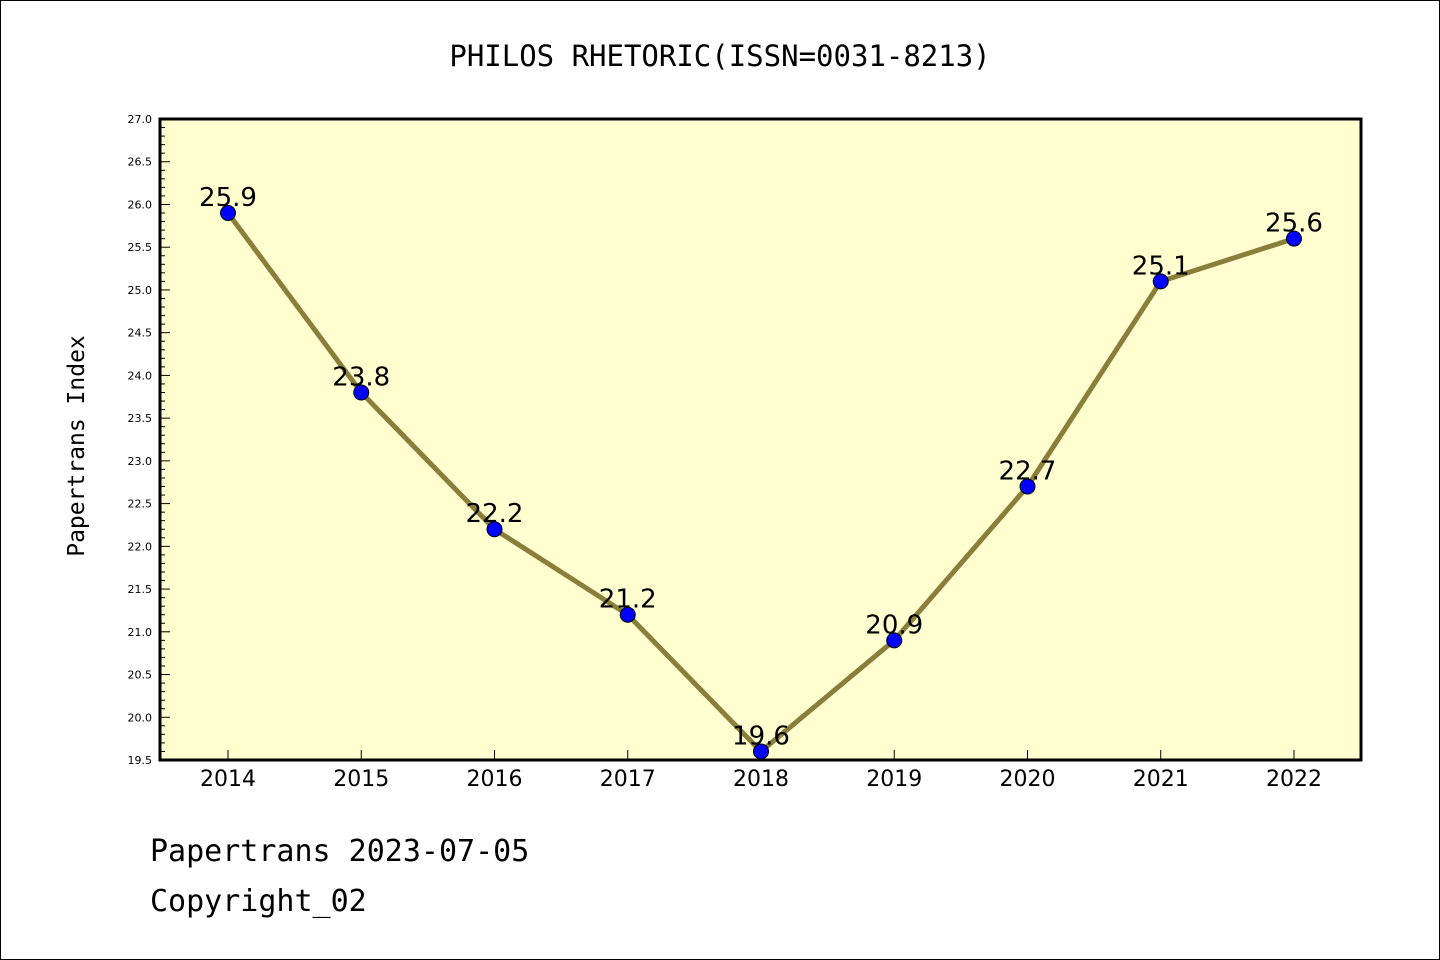 The width and height of the screenshot is (1440, 960). What do you see at coordinates (894, 779) in the screenshot?
I see `x-tick-label: 2019` at bounding box center [894, 779].